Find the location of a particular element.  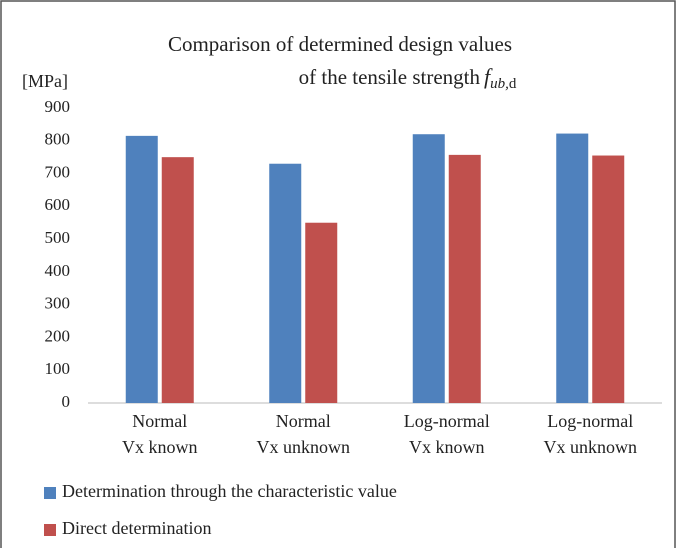

y-tick-label: 0 is located at coordinates (66, 401).